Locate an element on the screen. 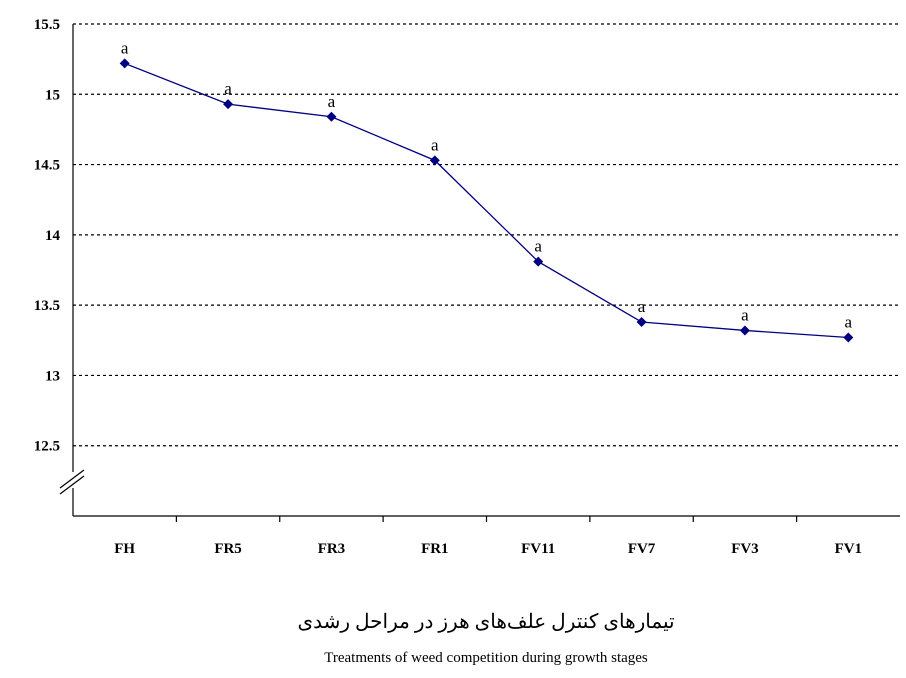  chart-title: تیمارهای کنترل علف‌های هرز در مراحل رشدی is located at coordinates (485, 622).